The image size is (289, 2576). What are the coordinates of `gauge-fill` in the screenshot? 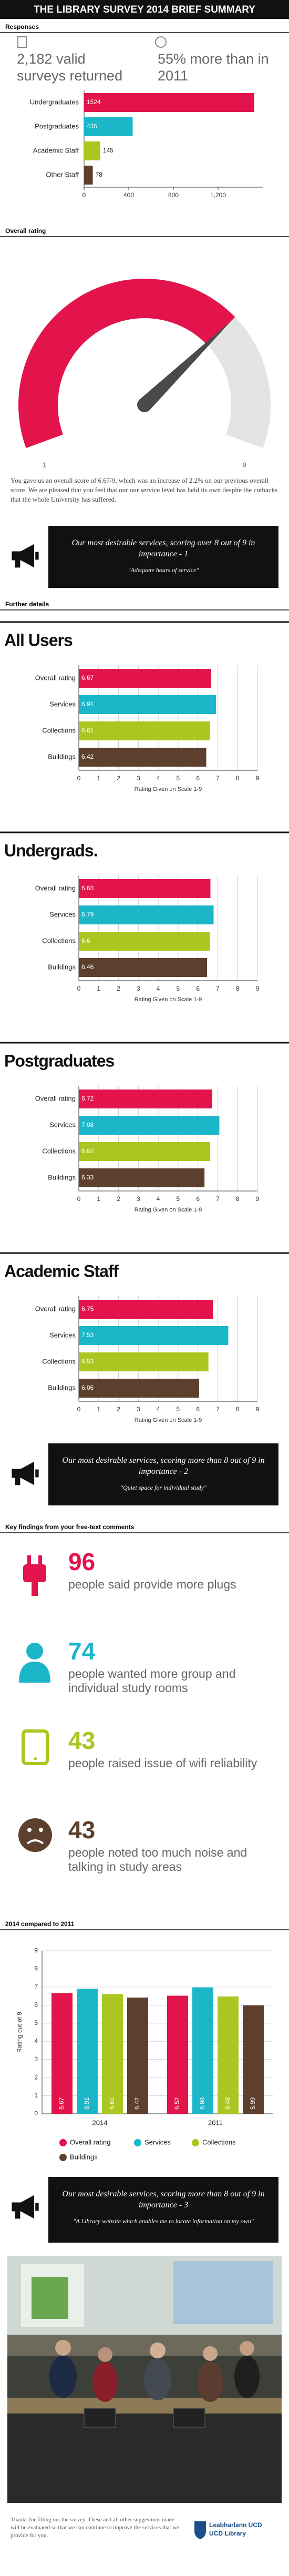 It's located at (127, 364).